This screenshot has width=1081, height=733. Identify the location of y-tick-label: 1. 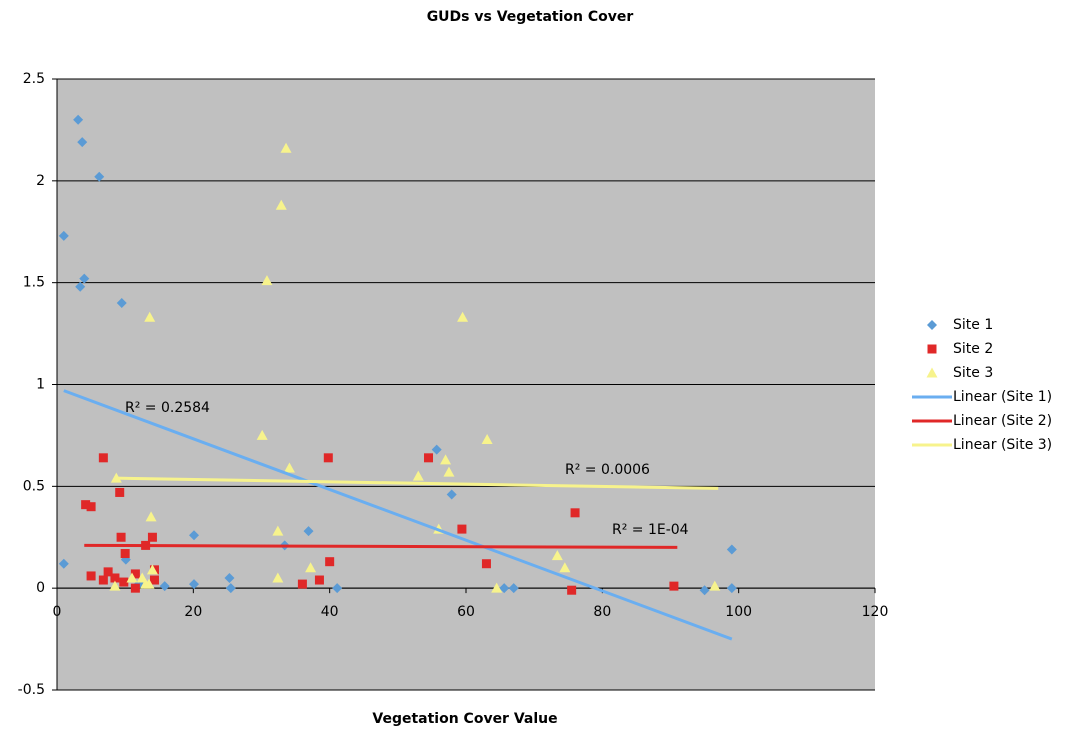
(40, 385).